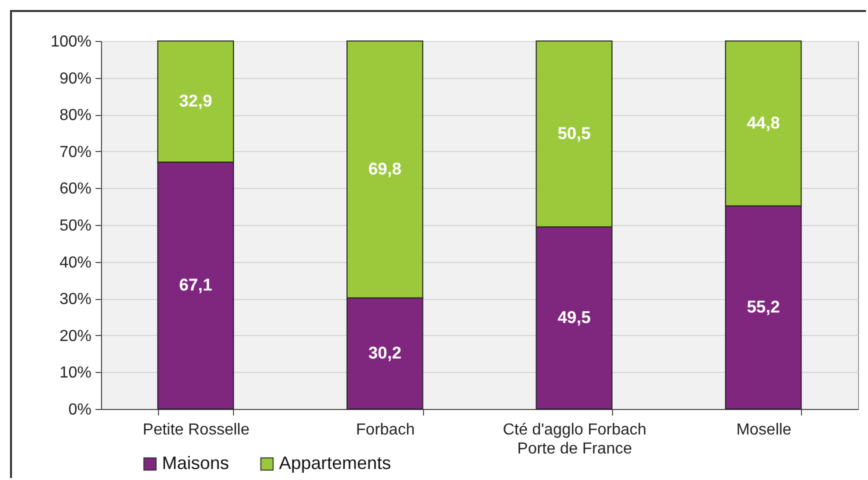 Image resolution: width=868 pixels, height=480 pixels. I want to click on legend-label: Appartements, so click(335, 463).